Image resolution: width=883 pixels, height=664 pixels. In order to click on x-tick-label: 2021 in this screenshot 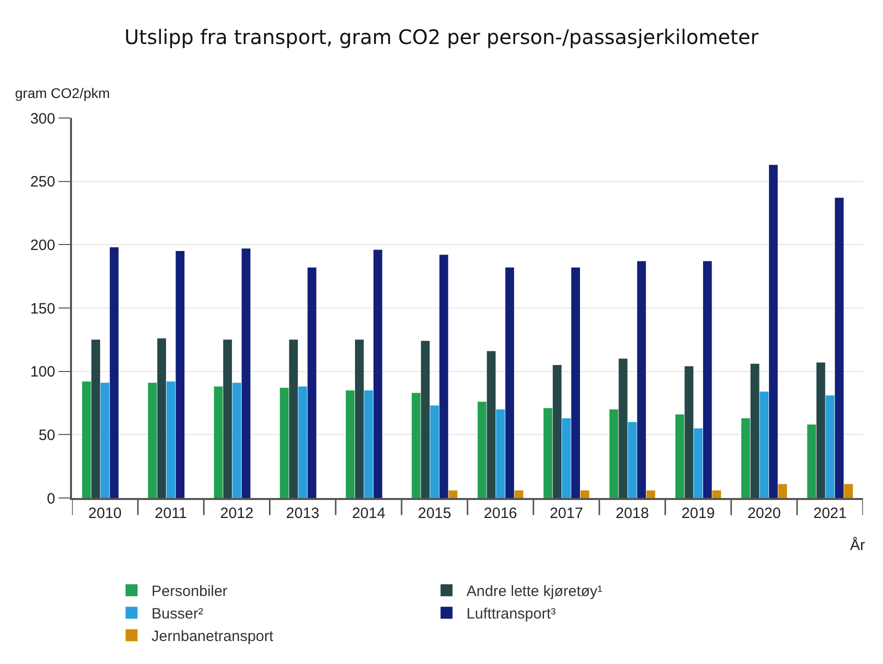, I will do `click(830, 513)`.